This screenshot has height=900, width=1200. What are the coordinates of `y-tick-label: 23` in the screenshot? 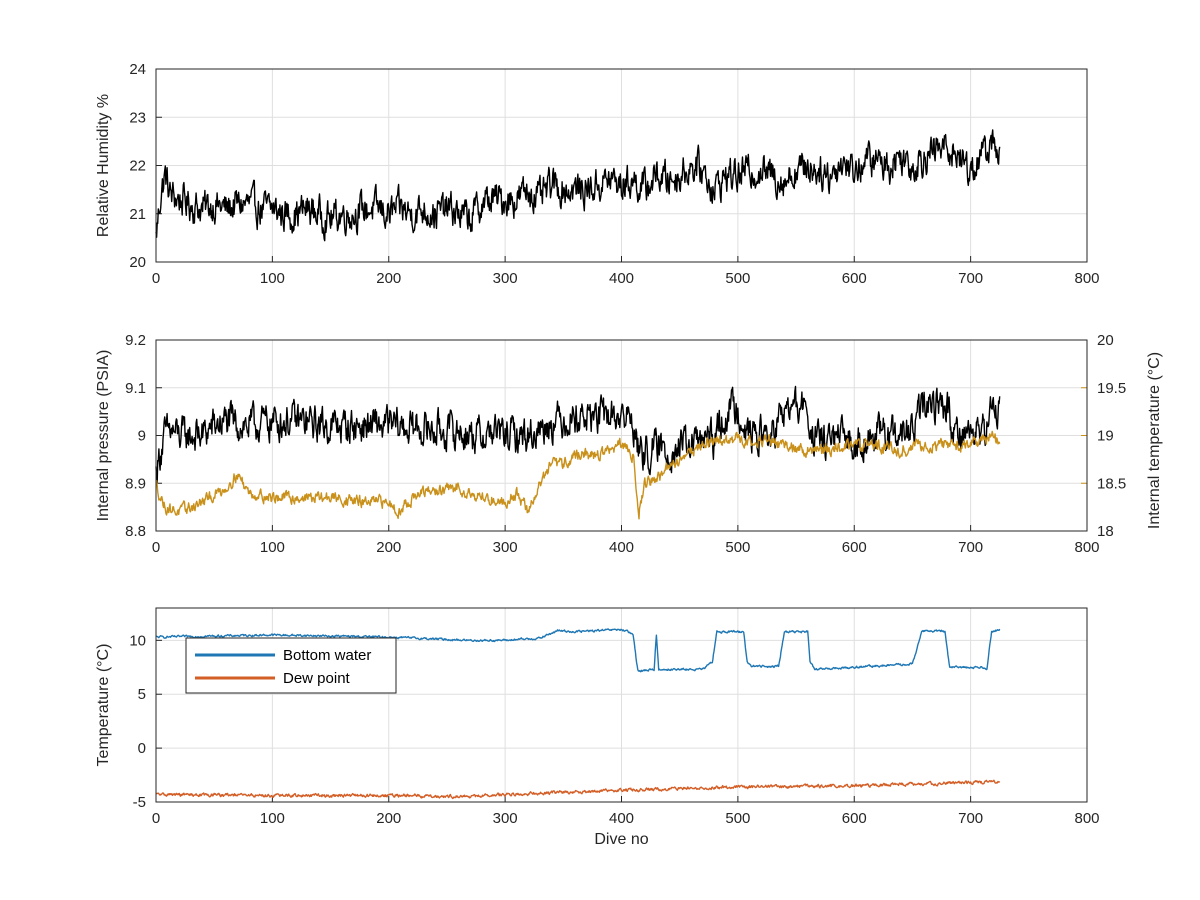 It's located at (137, 117).